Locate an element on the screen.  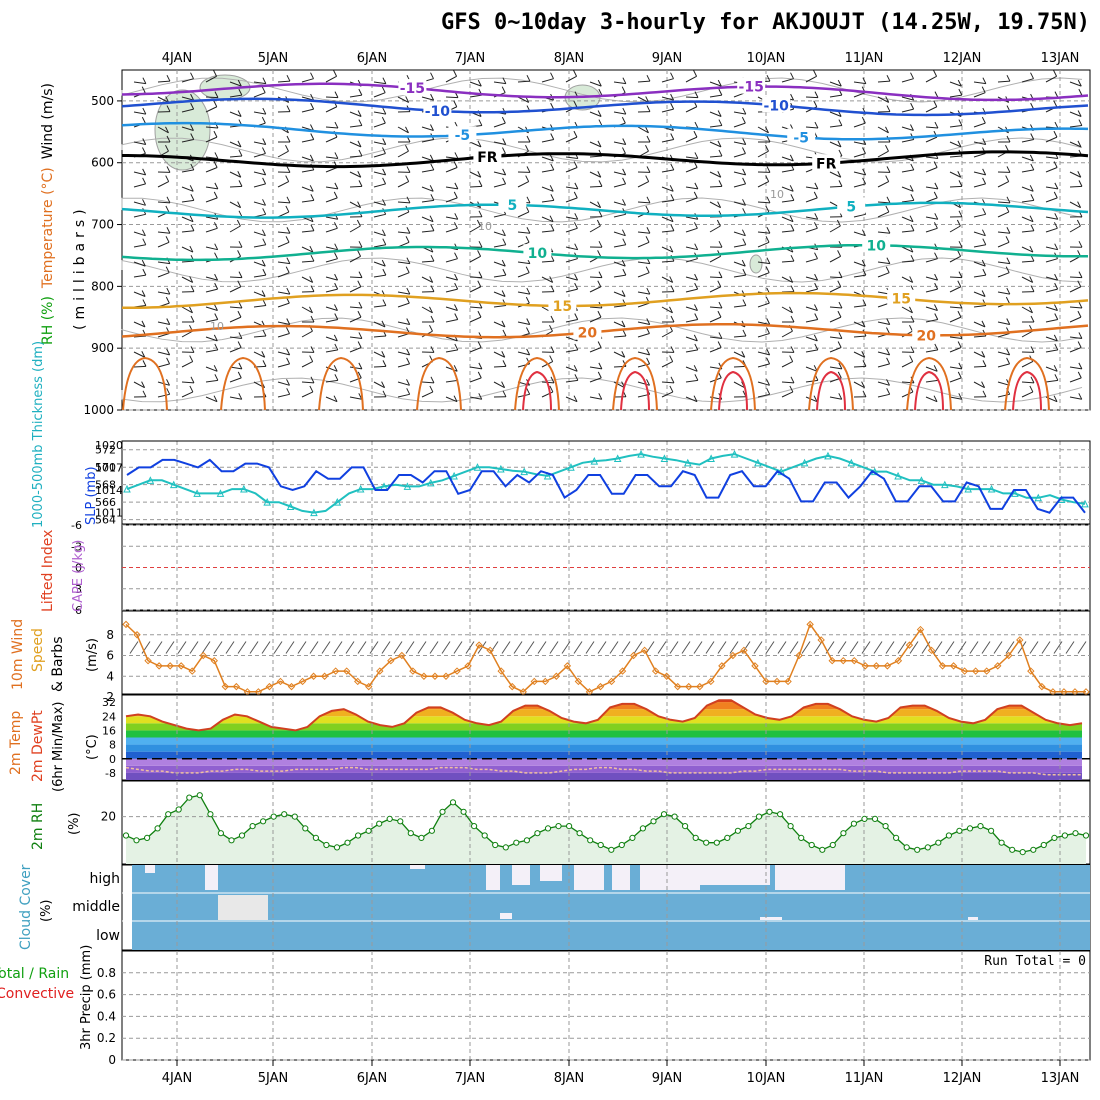
y-tick-label: 6 is located at coordinates (110, 656).